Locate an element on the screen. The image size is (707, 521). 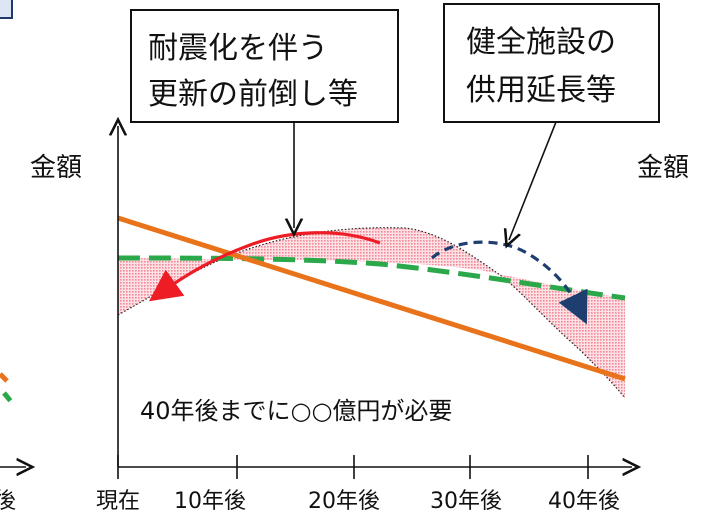
requirement-annotation: 40年後までに○○億円が必要 is located at coordinates (296, 411).